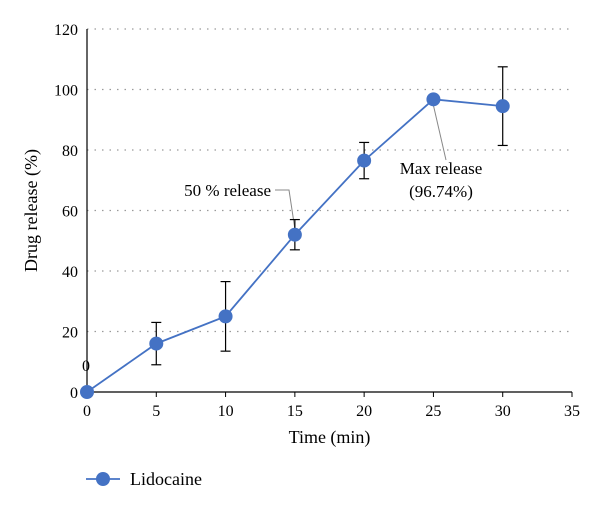 Image resolution: width=600 pixels, height=505 pixels. Describe the element at coordinates (70, 272) in the screenshot. I see `y-tick-label: 40` at that location.